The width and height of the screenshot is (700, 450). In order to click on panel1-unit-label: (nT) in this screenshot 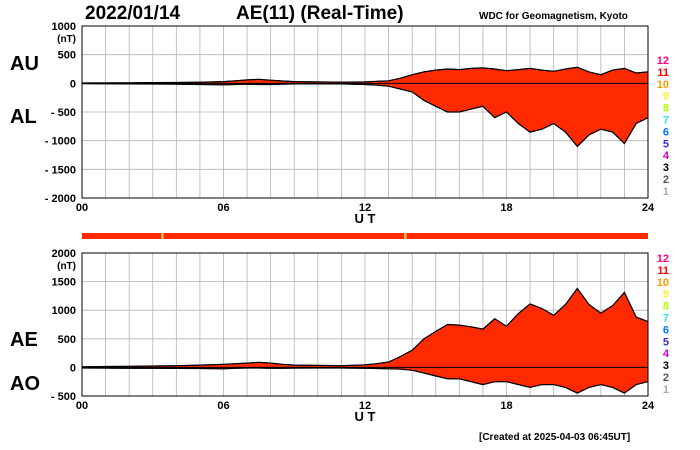, I will do `click(66, 39)`.